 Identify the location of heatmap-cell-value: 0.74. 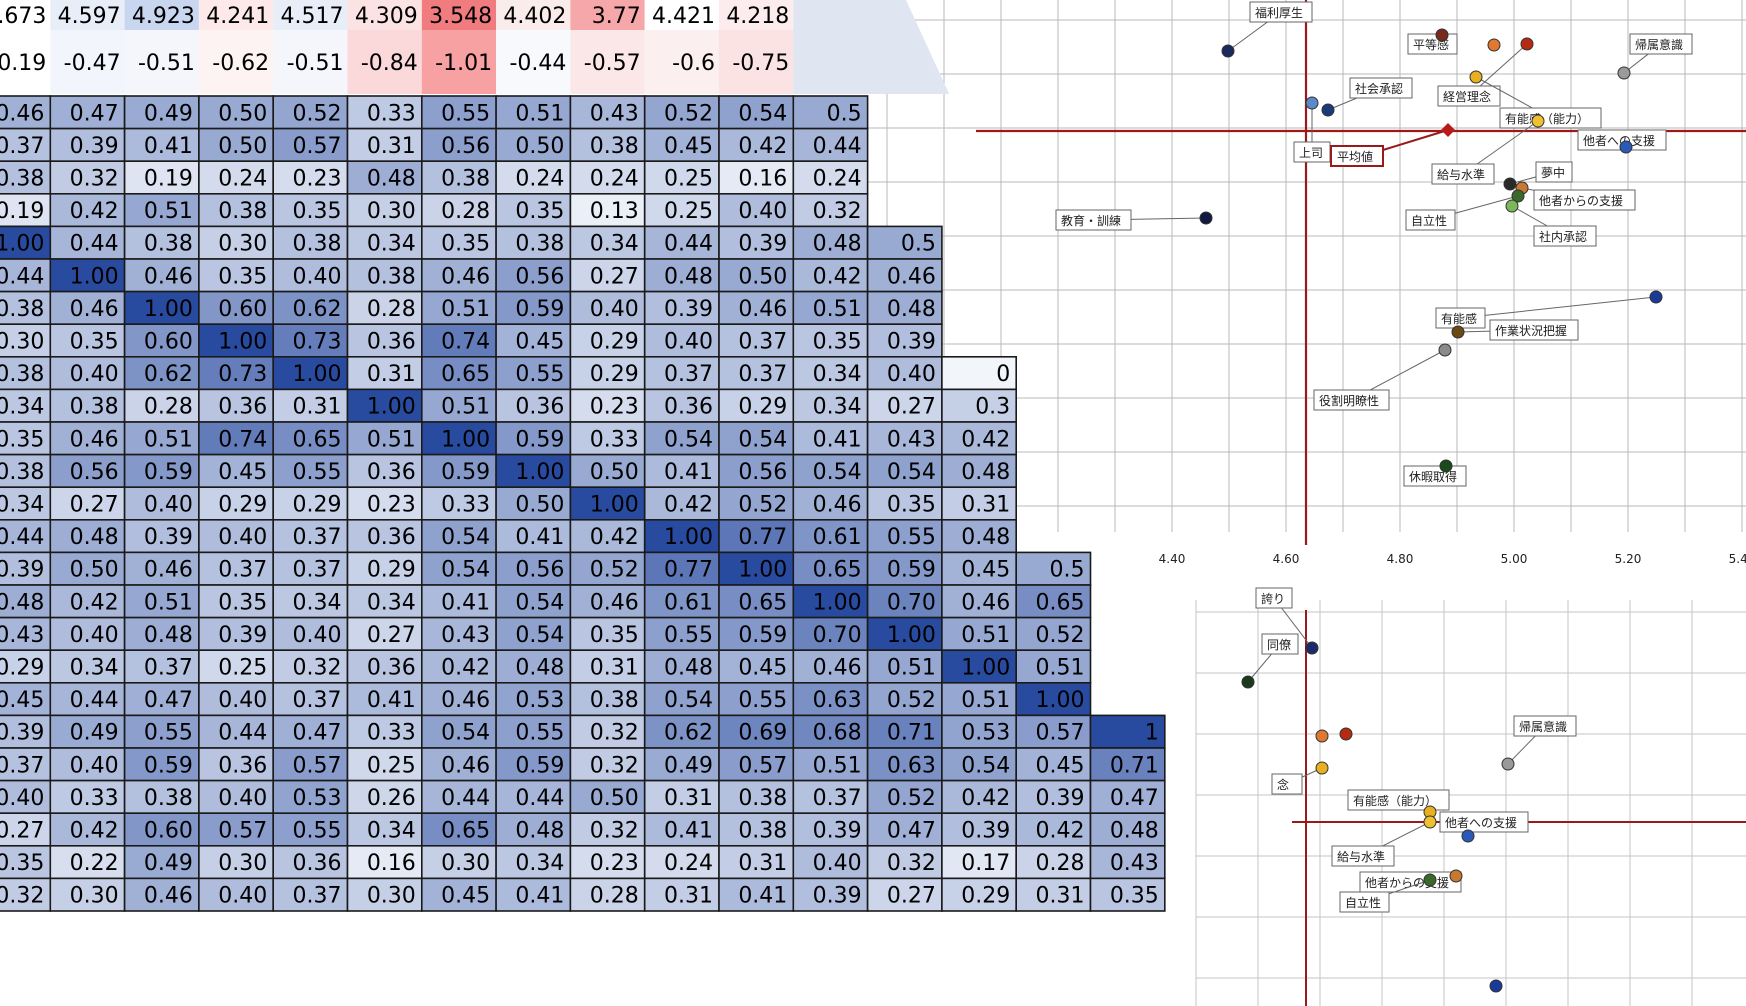
(242, 439).